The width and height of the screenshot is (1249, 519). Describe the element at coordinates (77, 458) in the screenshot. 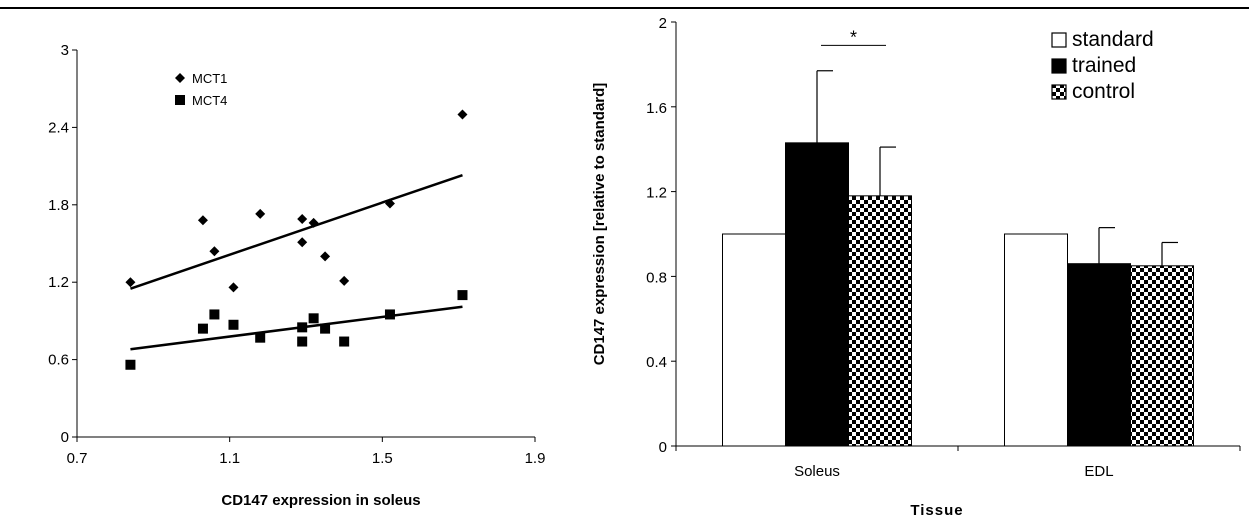

I see `scatter-x-tick-label: 0.7` at that location.